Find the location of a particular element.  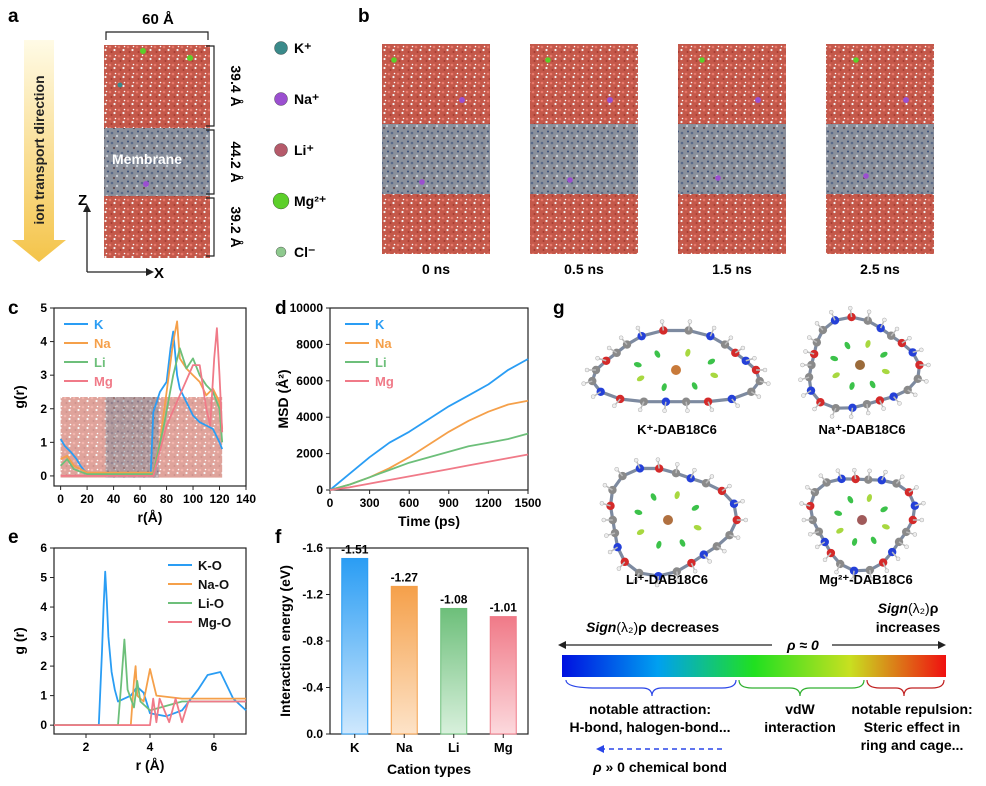

y-tick-label: 0 is located at coordinates (319, 490).